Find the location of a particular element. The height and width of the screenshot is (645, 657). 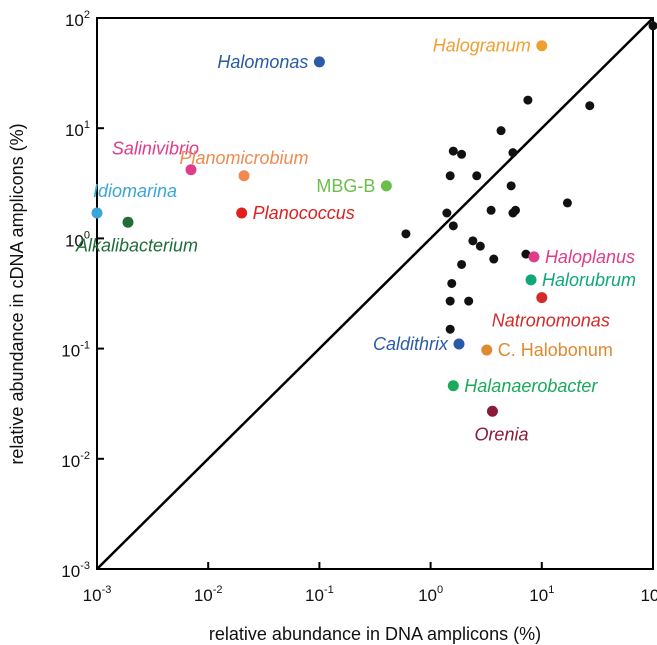

point-haloplanus is located at coordinates (534, 257).